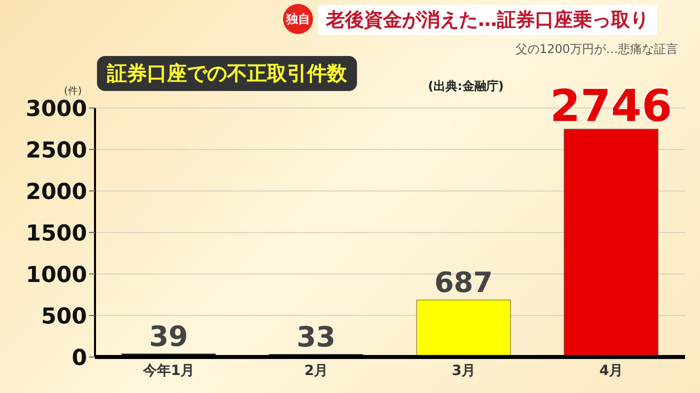  What do you see at coordinates (56, 109) in the screenshot?
I see `y-tick-label: 3000` at bounding box center [56, 109].